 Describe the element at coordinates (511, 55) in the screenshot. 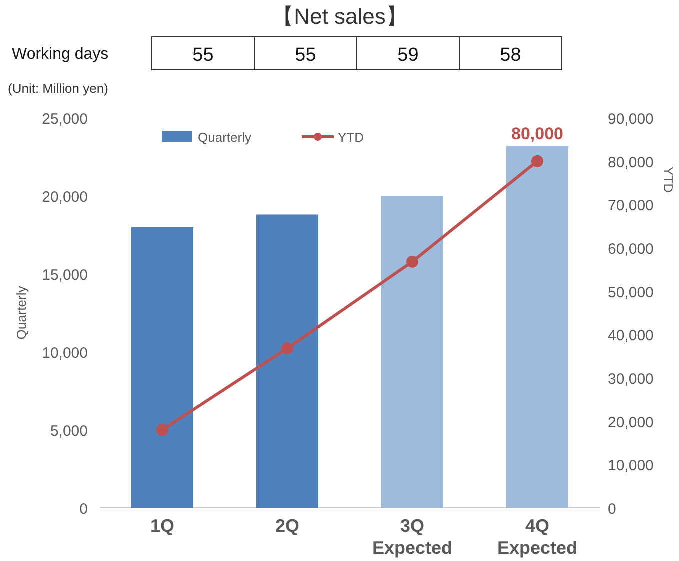

I see `text: 58` at that location.